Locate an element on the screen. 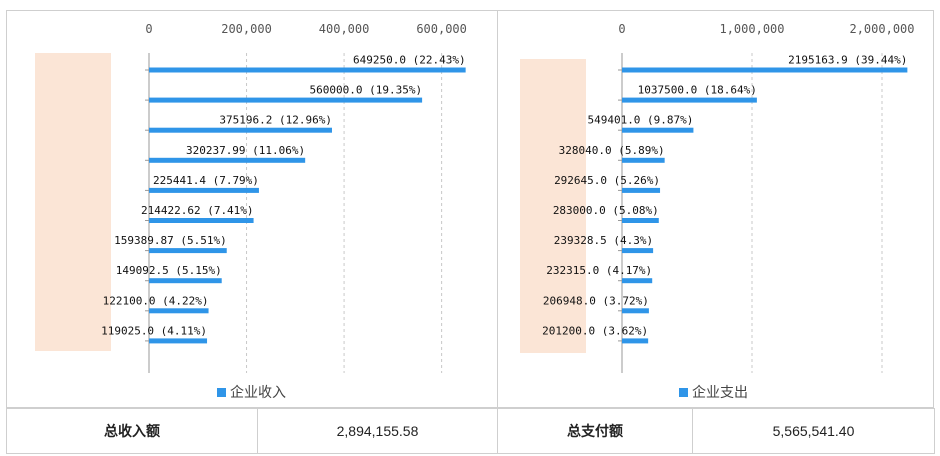 The width and height of the screenshot is (940, 456). expense-data-label: 239328.5 (4.3%) is located at coordinates (603, 240).